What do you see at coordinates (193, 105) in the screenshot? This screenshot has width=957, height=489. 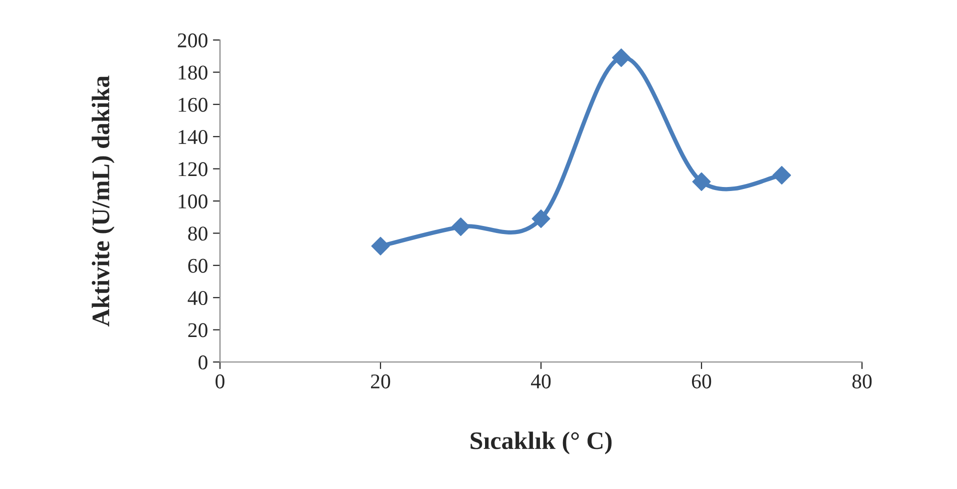 I see `y-tick-label: 160` at bounding box center [193, 105].